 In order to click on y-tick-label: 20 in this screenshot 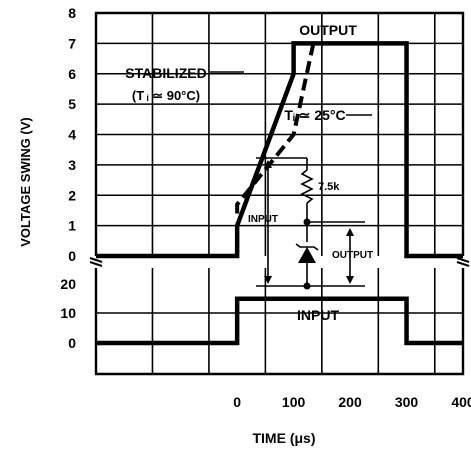, I will do `click(68, 284)`.